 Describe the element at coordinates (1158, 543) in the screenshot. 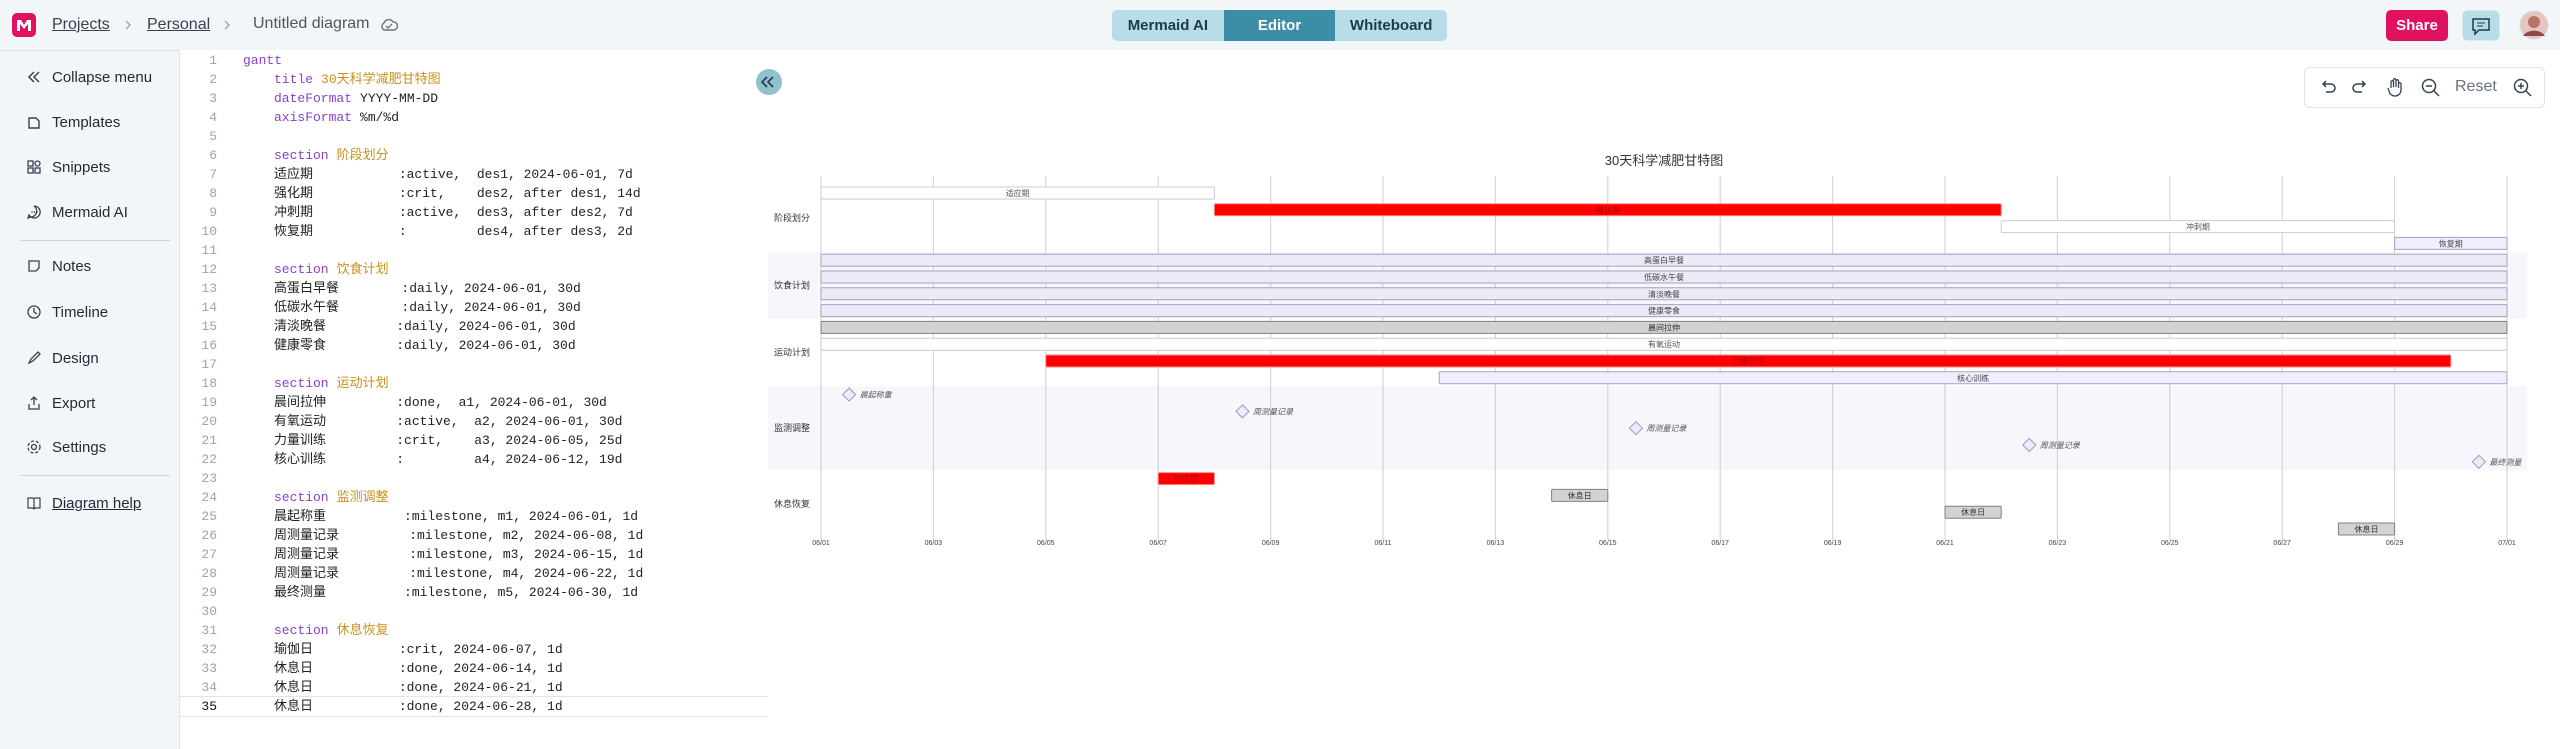

I see `x-tick-label: 06/07` at that location.